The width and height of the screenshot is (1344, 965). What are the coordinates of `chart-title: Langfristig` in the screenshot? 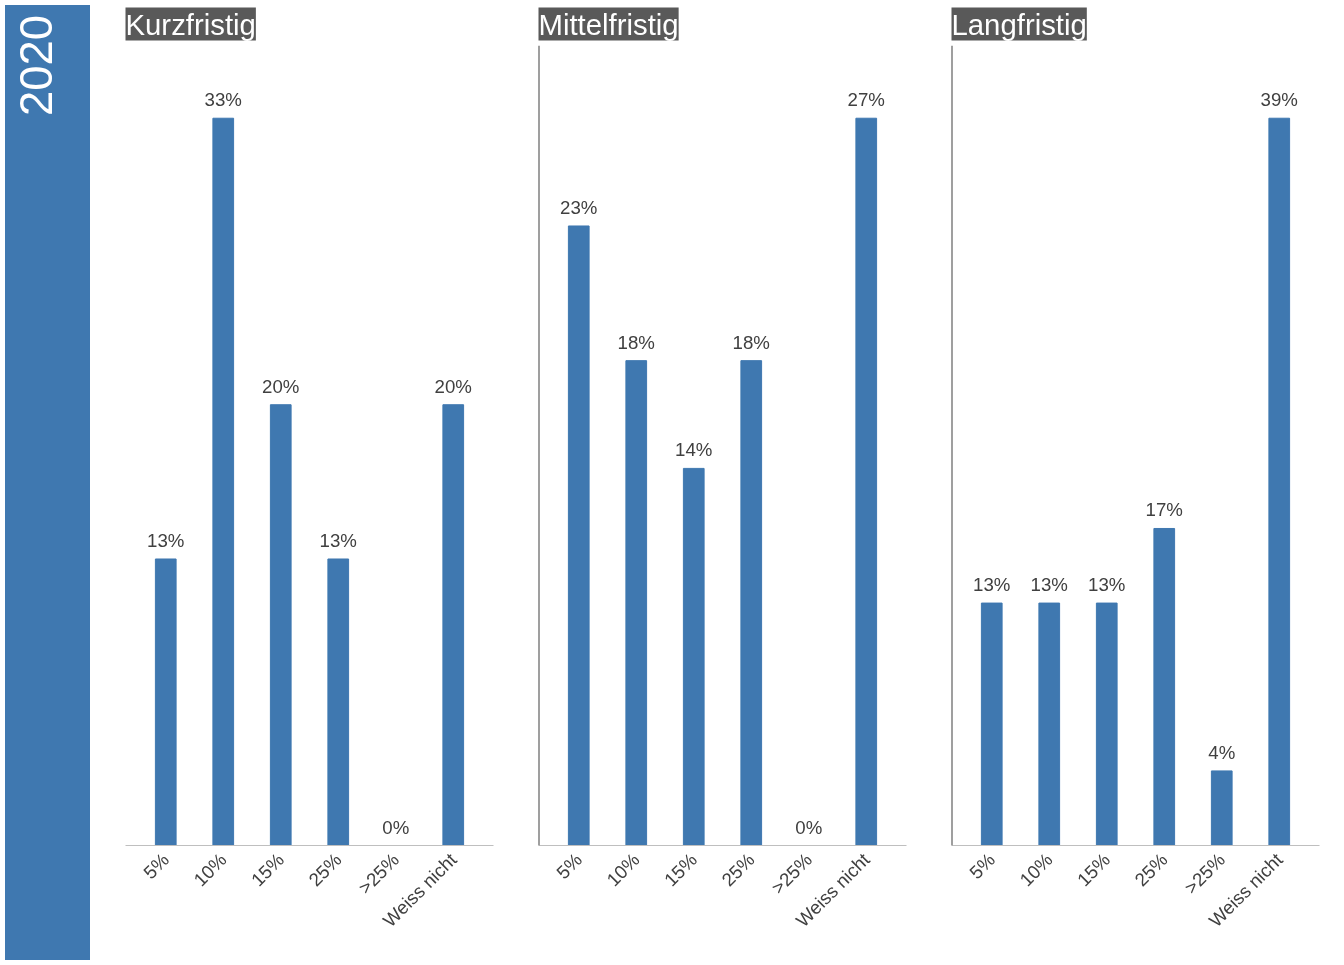 It's located at (1019, 24).